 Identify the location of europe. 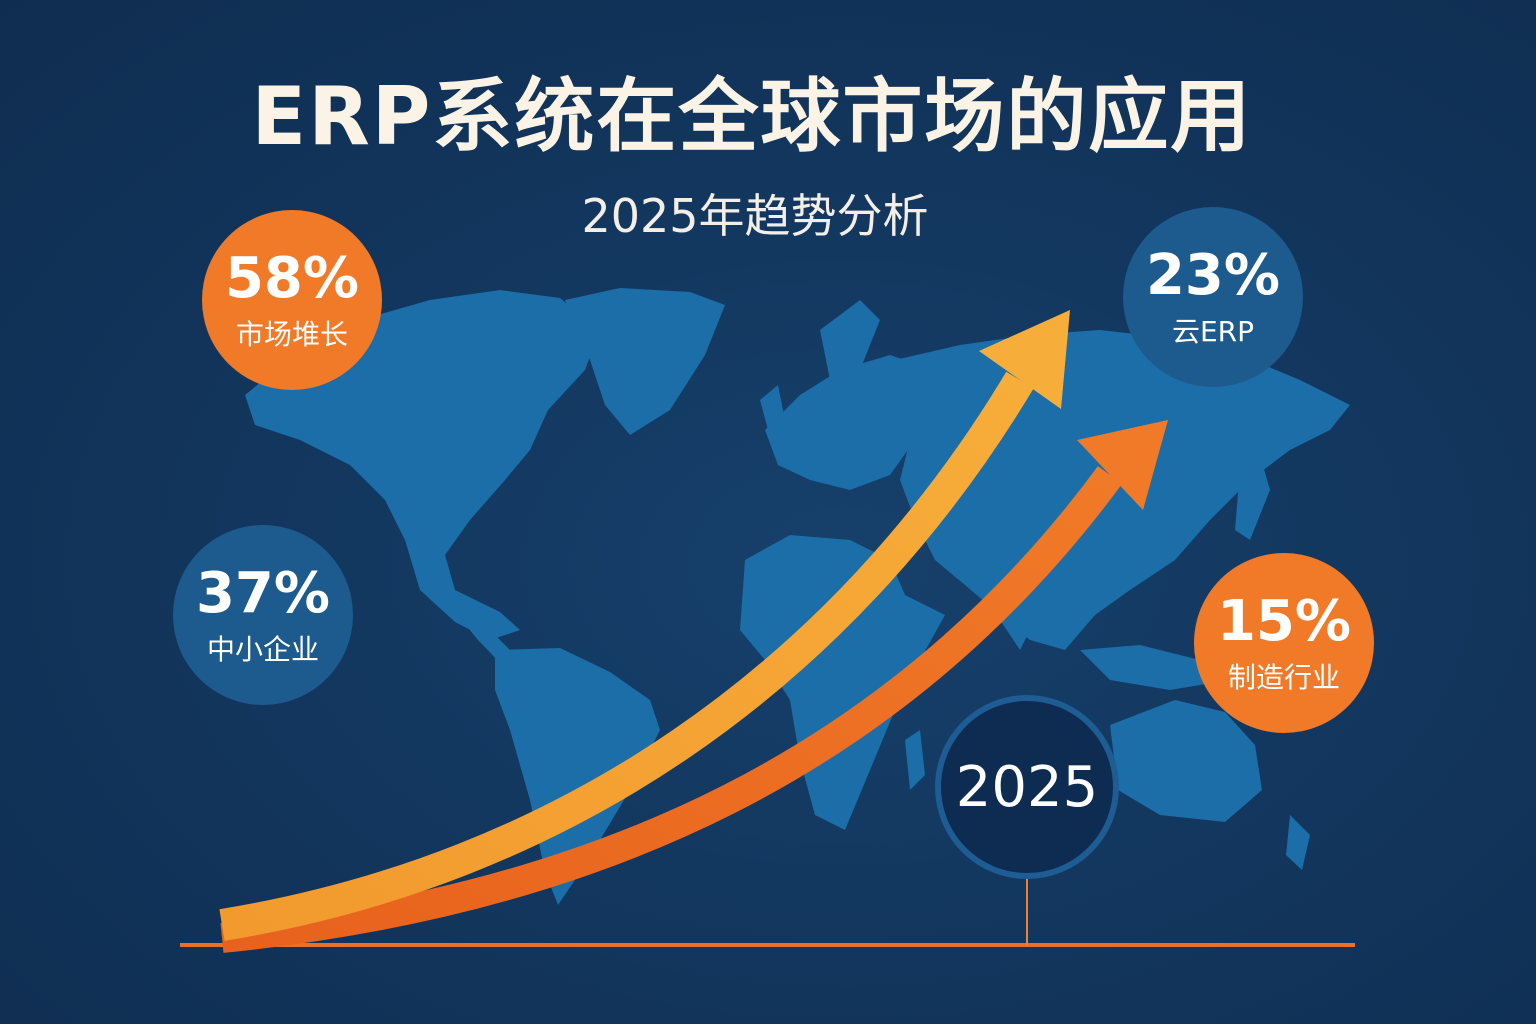
(855, 422).